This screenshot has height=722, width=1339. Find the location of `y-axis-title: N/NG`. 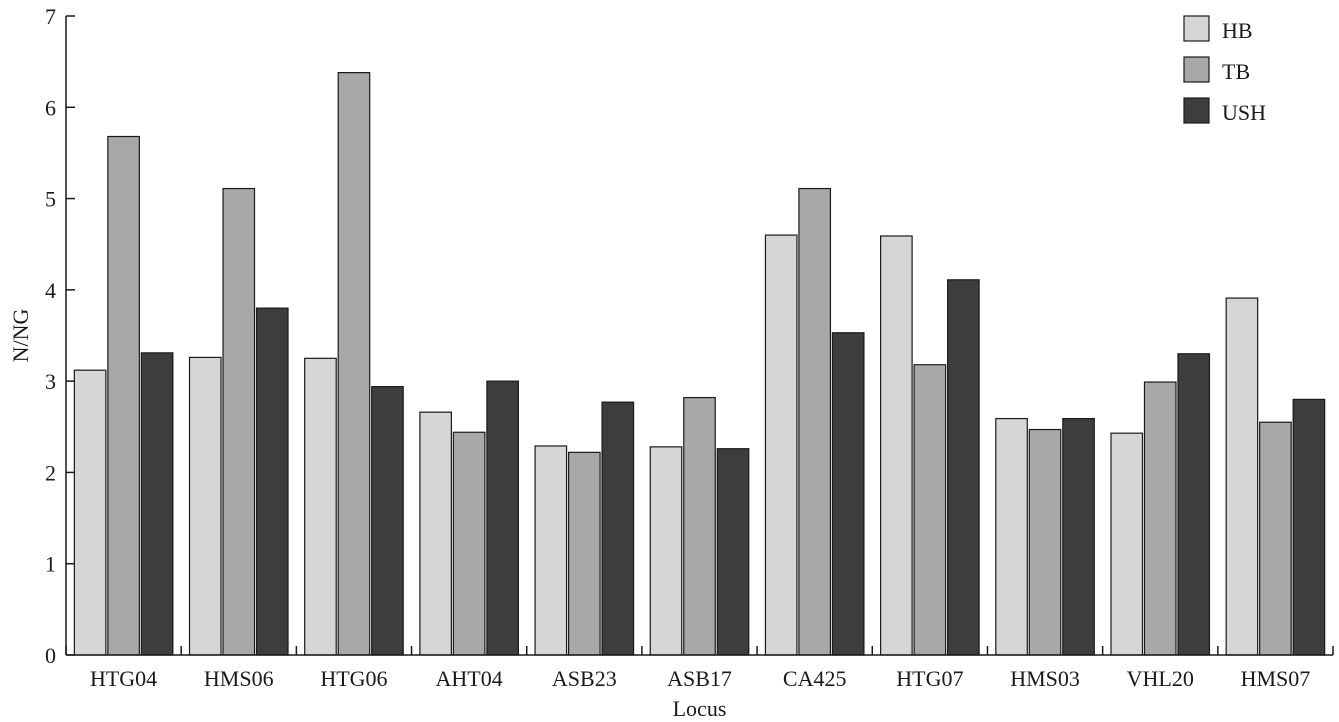

y-axis-title: N/NG is located at coordinates (20, 336).